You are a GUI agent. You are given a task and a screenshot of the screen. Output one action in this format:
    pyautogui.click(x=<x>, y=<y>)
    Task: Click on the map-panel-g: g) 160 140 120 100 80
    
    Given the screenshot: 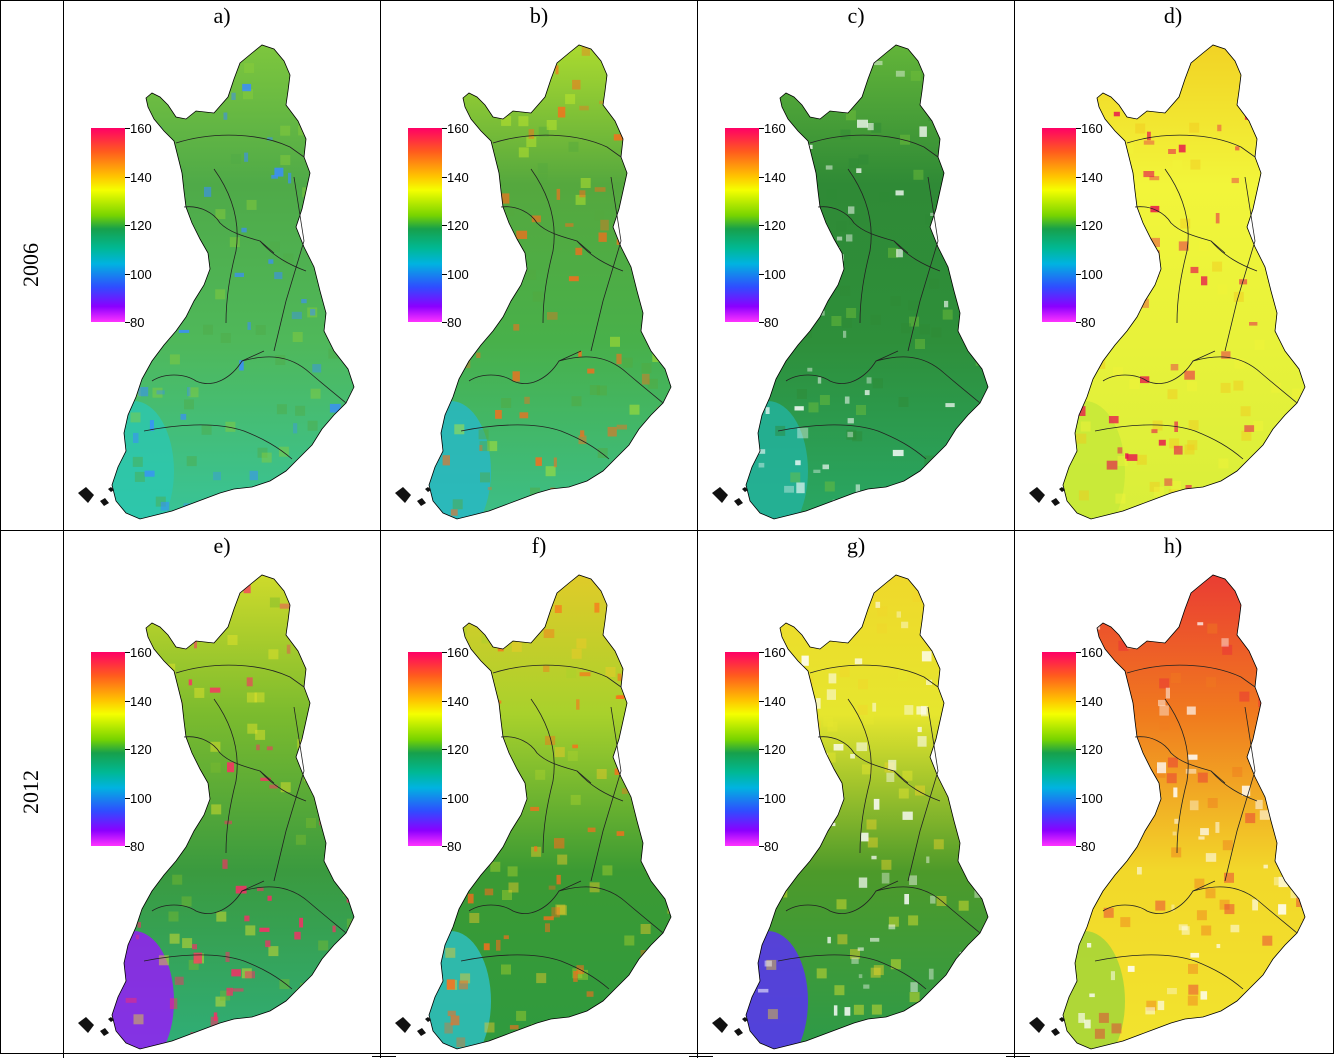 What is the action you would take?
    pyautogui.click(x=856, y=793)
    